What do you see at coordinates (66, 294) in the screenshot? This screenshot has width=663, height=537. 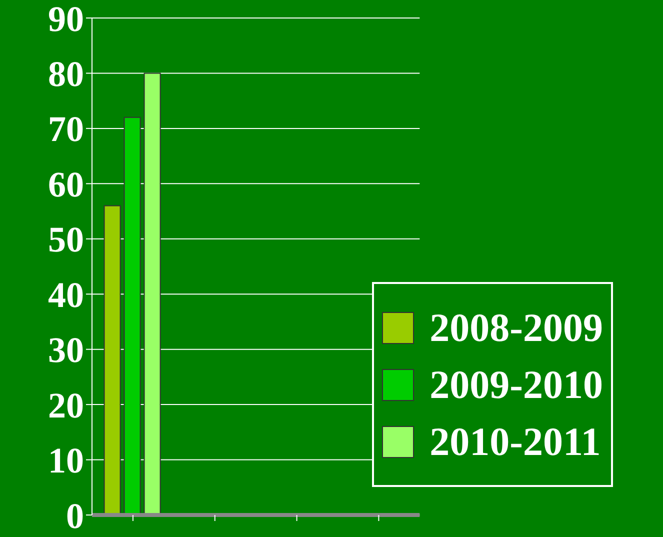 I see `y-tick-label: 40` at bounding box center [66, 294].